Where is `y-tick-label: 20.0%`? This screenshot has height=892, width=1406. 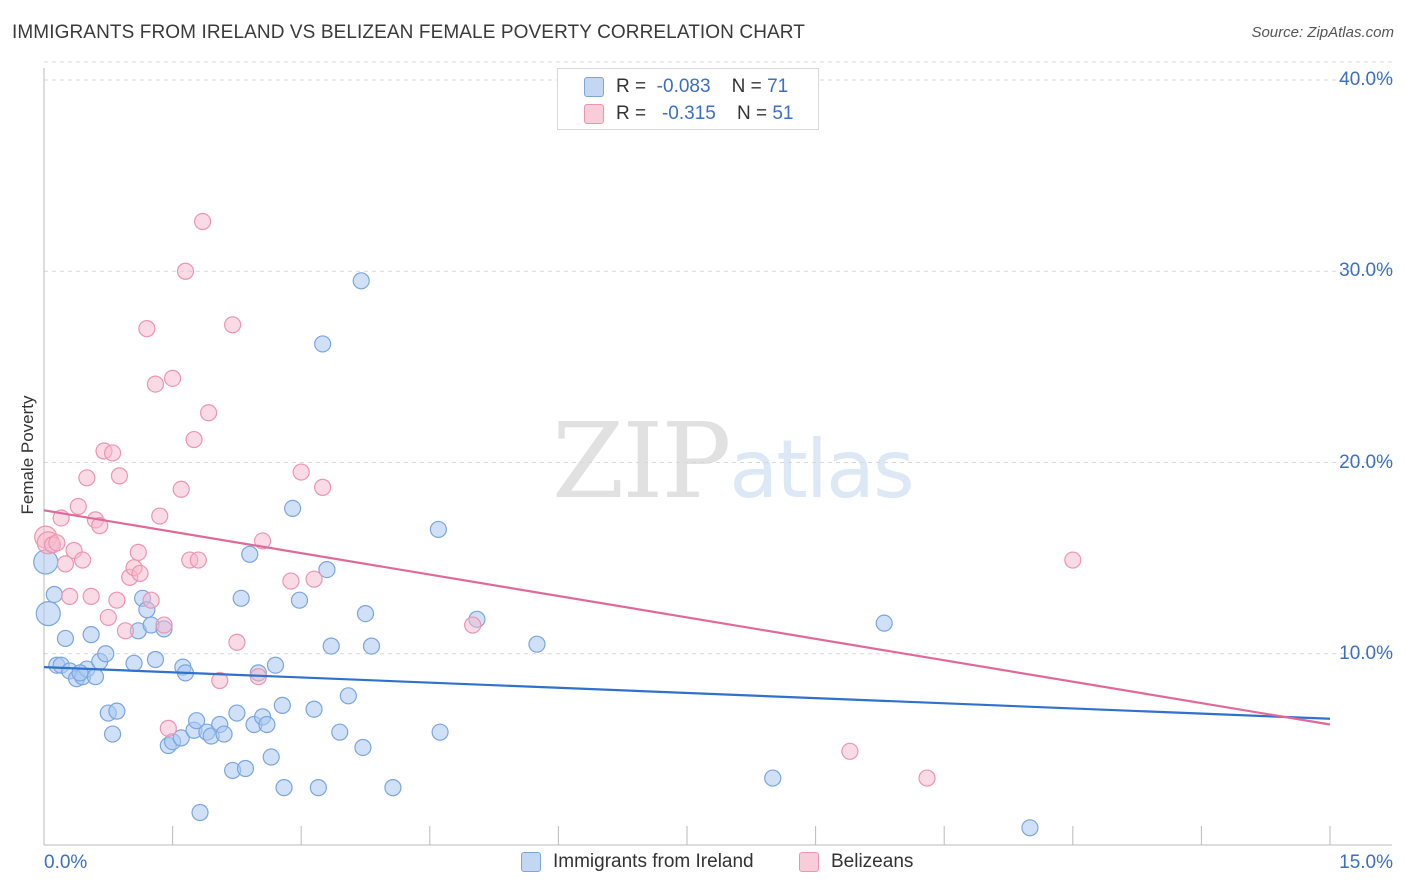 y-tick-label: 20.0% is located at coordinates (1366, 462).